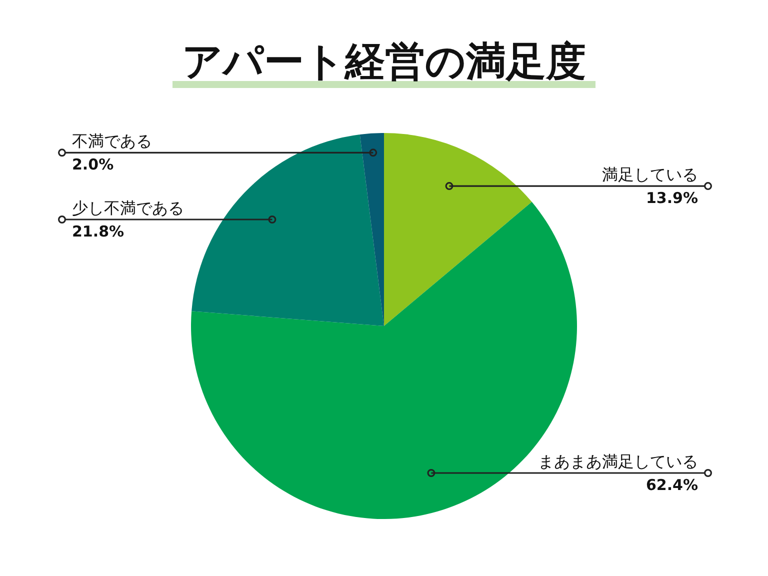  Describe the element at coordinates (93, 165) in the screenshot. I see `data-label: 2.0%` at that location.